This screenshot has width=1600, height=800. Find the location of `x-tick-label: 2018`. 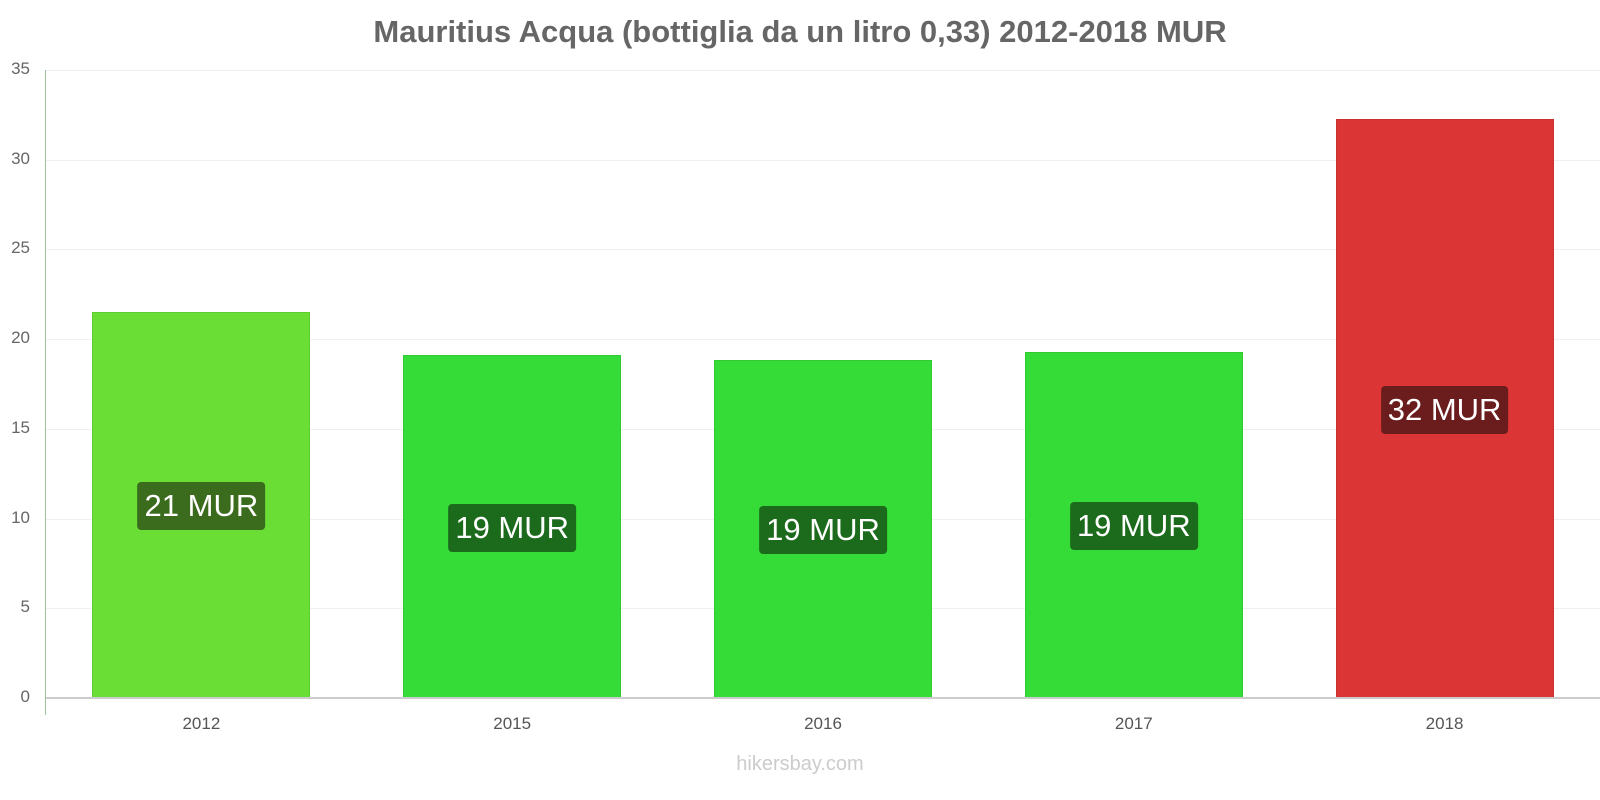

x-tick-label: 2018 is located at coordinates (1444, 723).